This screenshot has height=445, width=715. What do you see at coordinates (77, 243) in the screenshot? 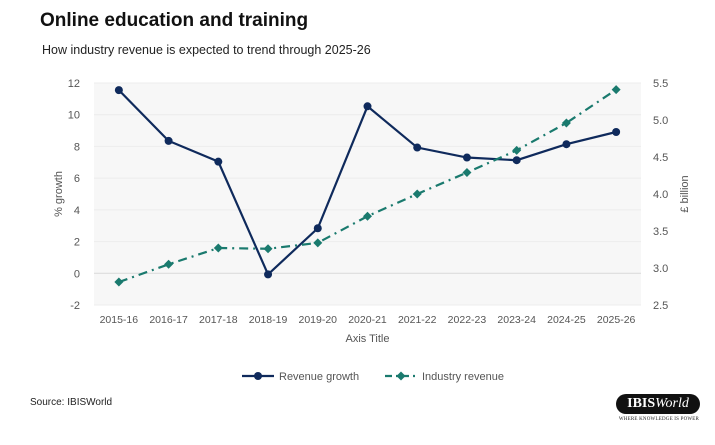
I see `y-tick-label: 2` at bounding box center [77, 243].